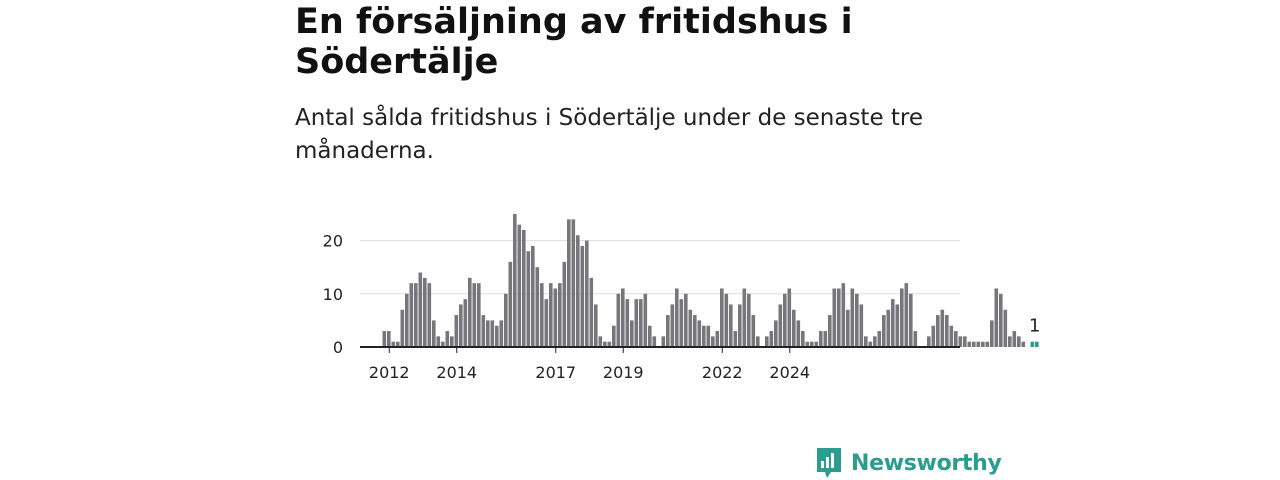  Describe the element at coordinates (338, 347) in the screenshot. I see `y-tick-label: 0` at that location.